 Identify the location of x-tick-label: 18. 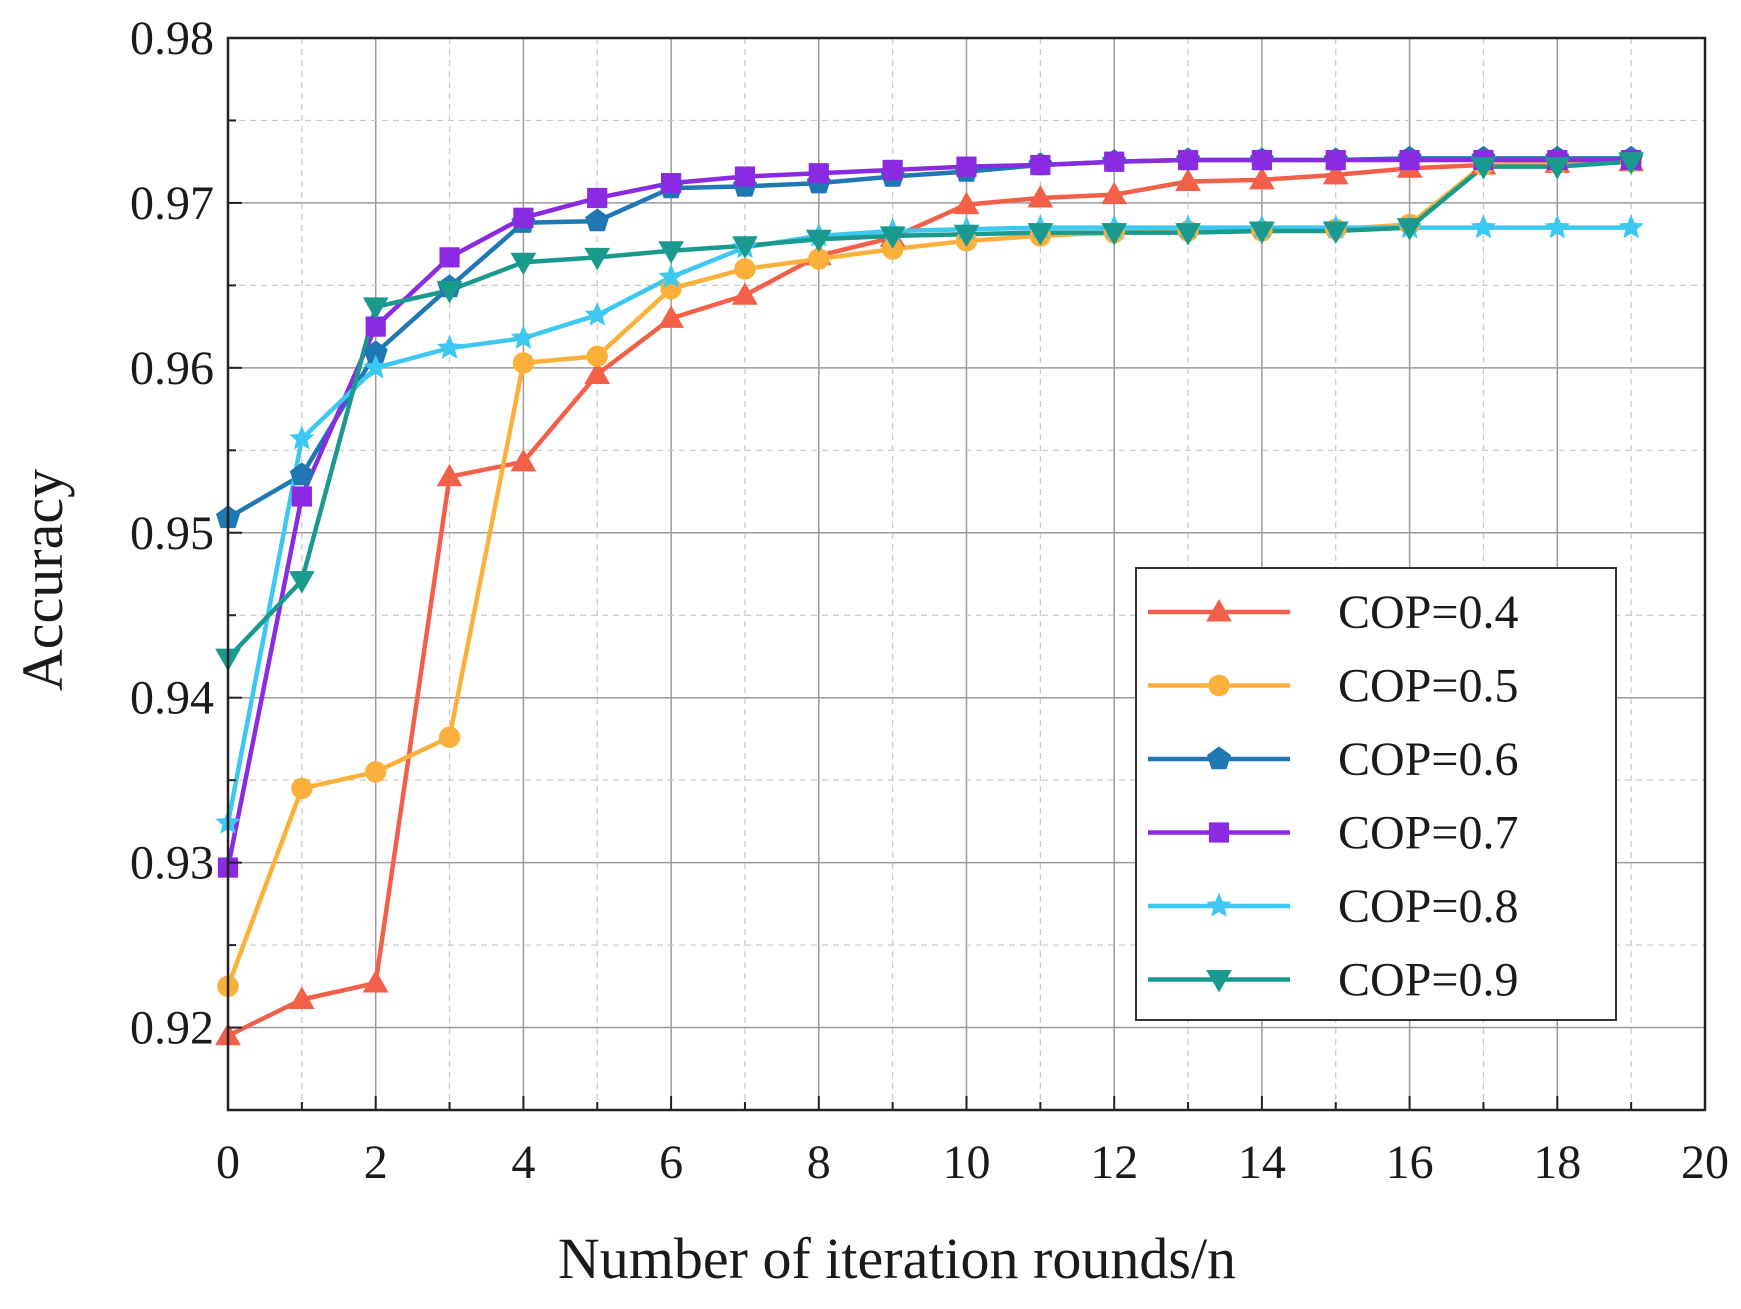
(1557, 1162).